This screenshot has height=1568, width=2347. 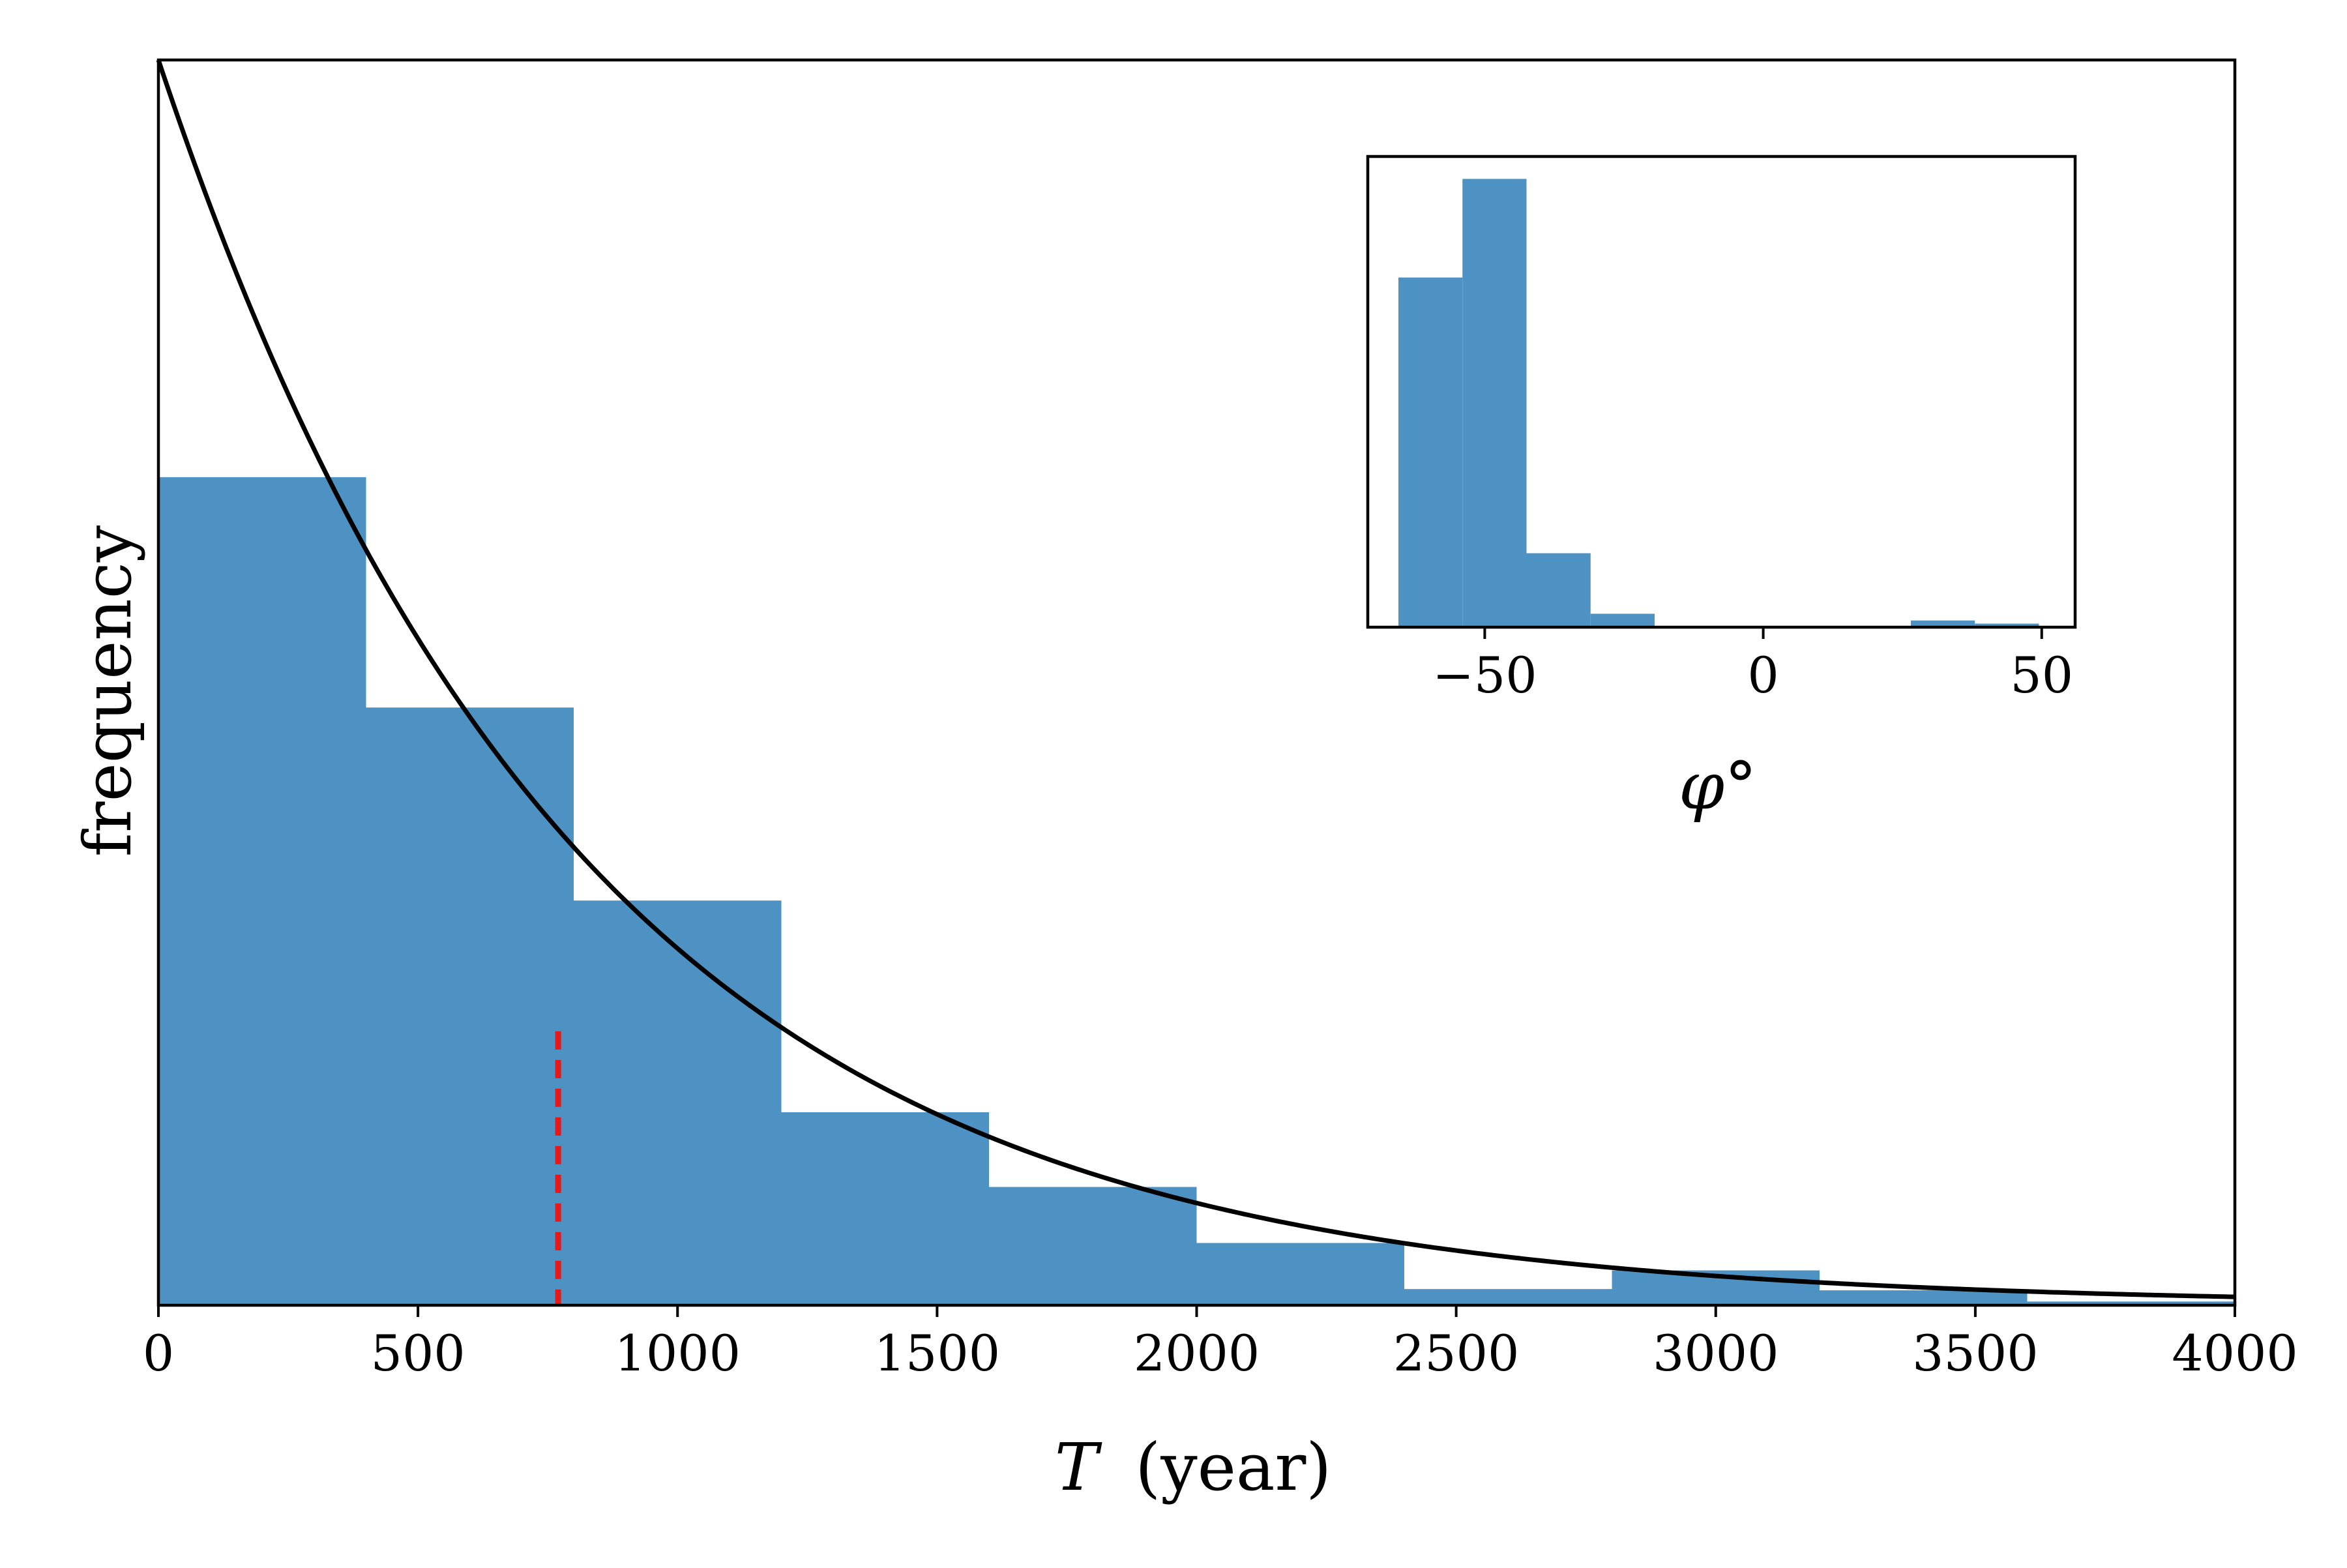 I want to click on x-tick-label: 3000, so click(x=1716, y=1353).